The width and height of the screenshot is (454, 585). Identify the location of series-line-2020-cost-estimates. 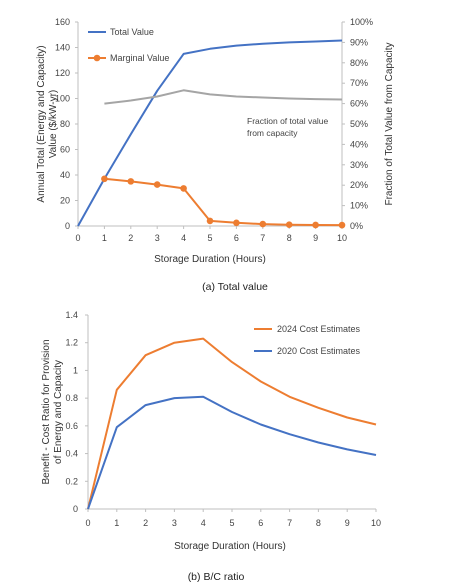
(232, 452).